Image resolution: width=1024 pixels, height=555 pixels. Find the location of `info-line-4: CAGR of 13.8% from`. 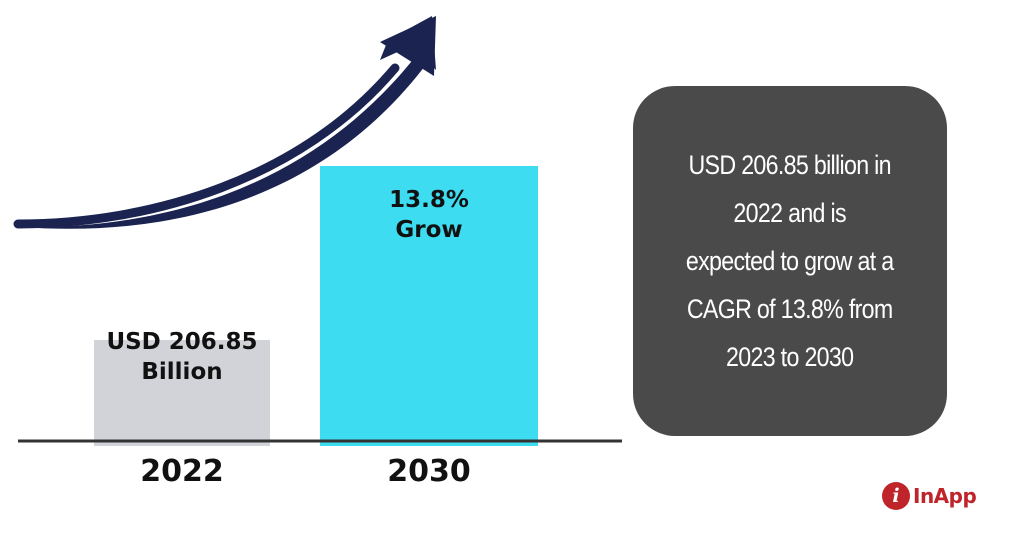

info-line-4: CAGR of 13.8% from is located at coordinates (790, 309).